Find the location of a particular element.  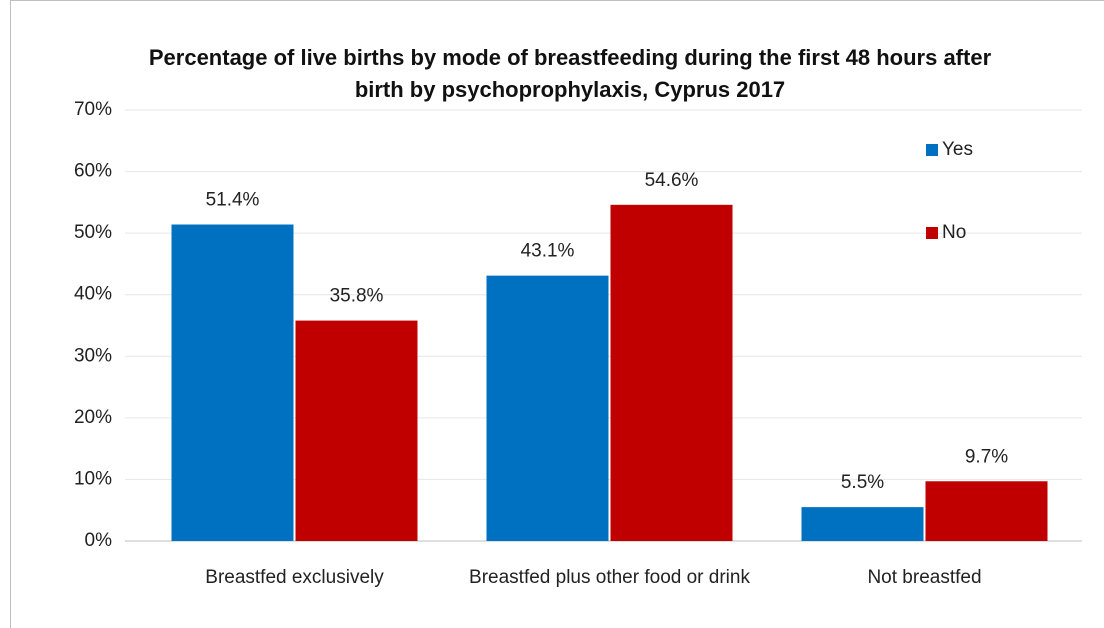

legend-label: Yes is located at coordinates (957, 149).